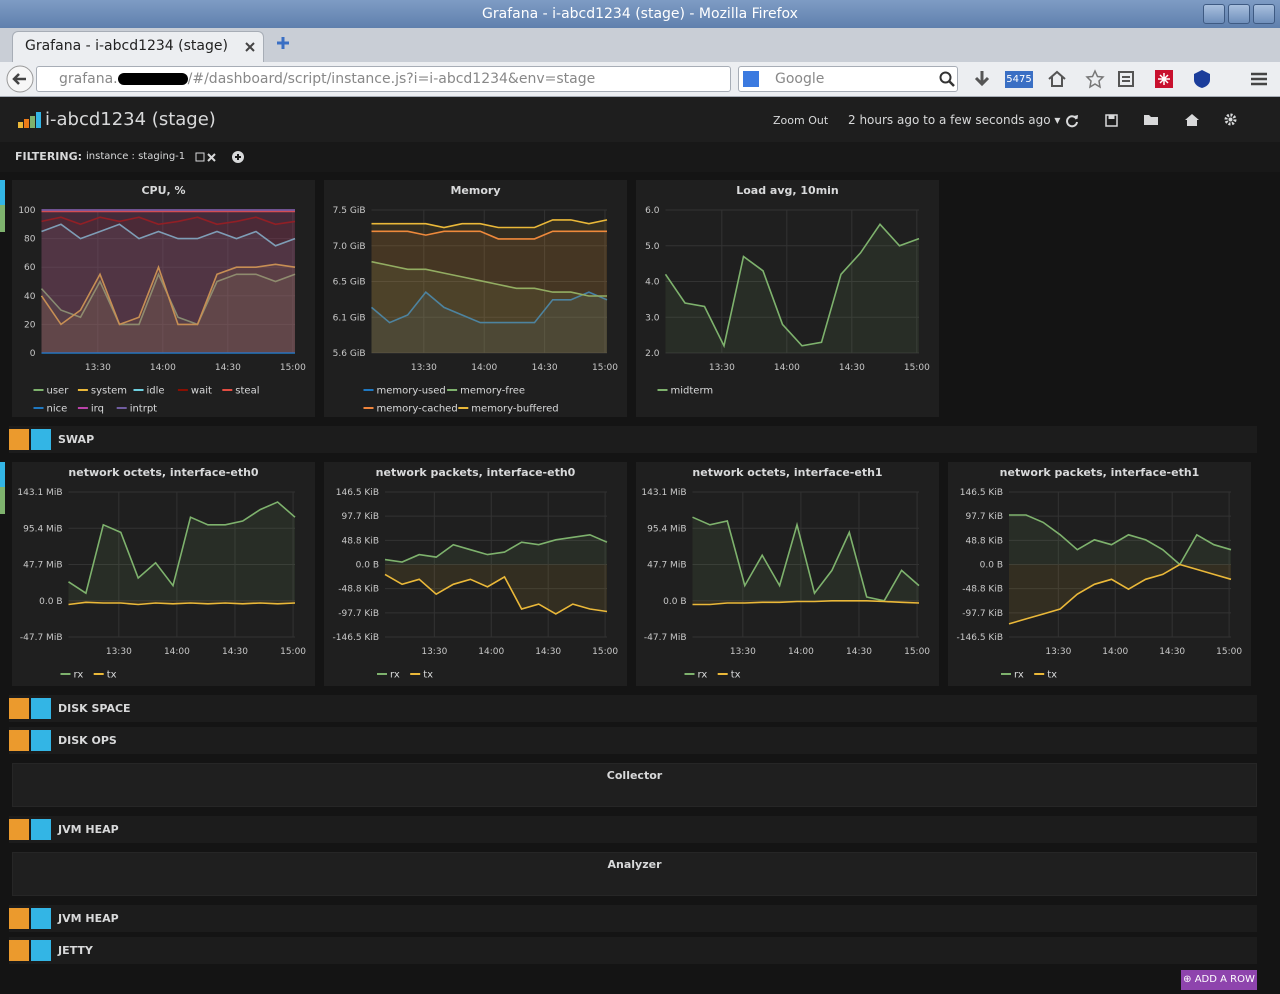 This screenshot has width=1280, height=994. Describe the element at coordinates (633, 708) in the screenshot. I see `collapsed-row: DISK SPACE` at that location.